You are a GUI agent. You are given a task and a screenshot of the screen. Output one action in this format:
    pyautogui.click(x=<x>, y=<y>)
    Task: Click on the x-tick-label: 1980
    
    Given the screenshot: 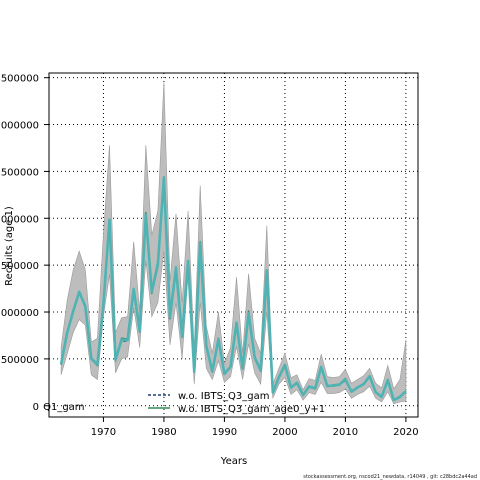 What is the action you would take?
    pyautogui.click(x=163, y=432)
    